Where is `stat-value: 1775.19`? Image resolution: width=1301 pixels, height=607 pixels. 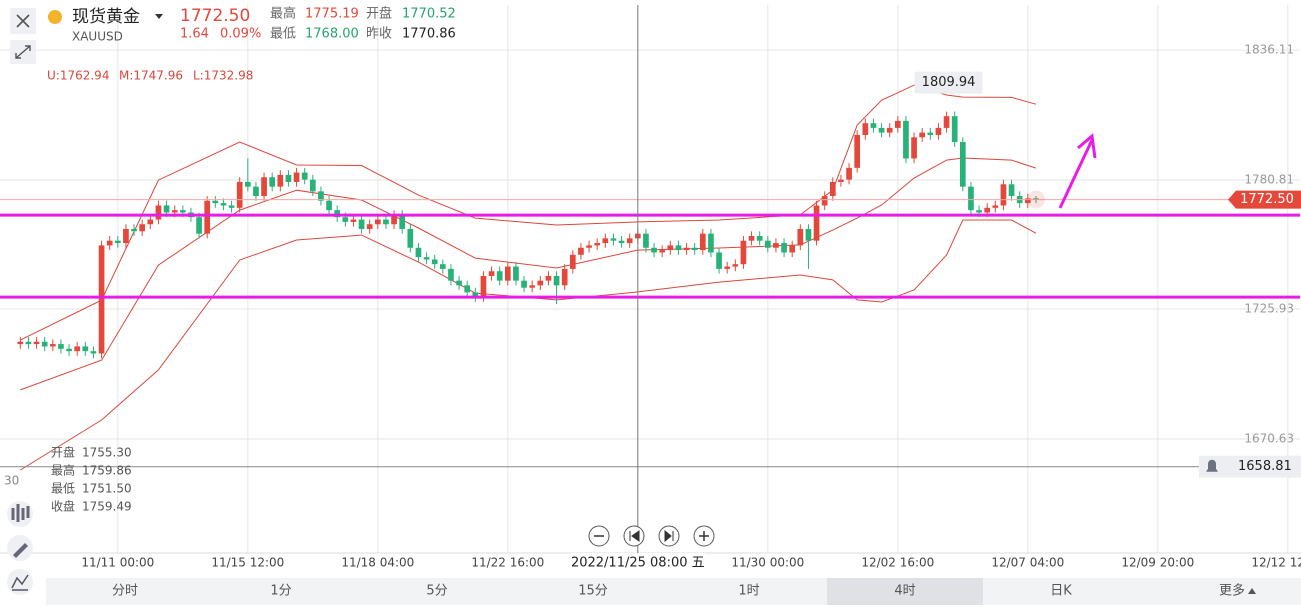
stat-value: 1775.19 is located at coordinates (332, 14).